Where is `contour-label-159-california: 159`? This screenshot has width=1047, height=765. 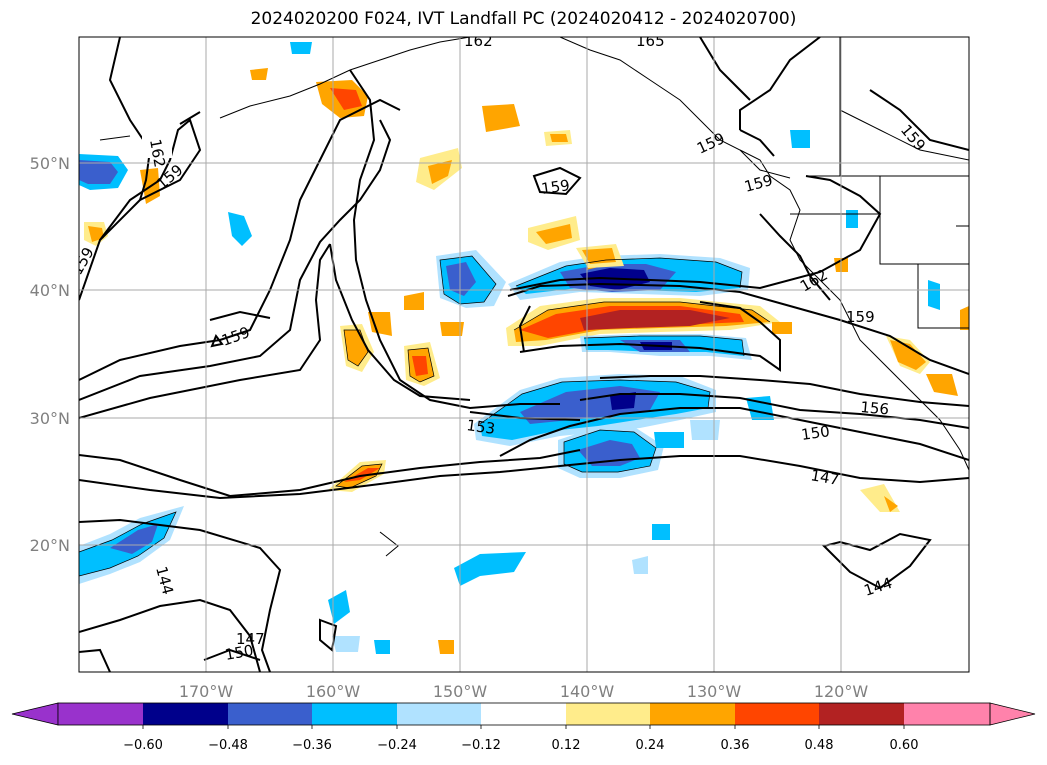
contour-label-159-california: 159 is located at coordinates (860, 317).